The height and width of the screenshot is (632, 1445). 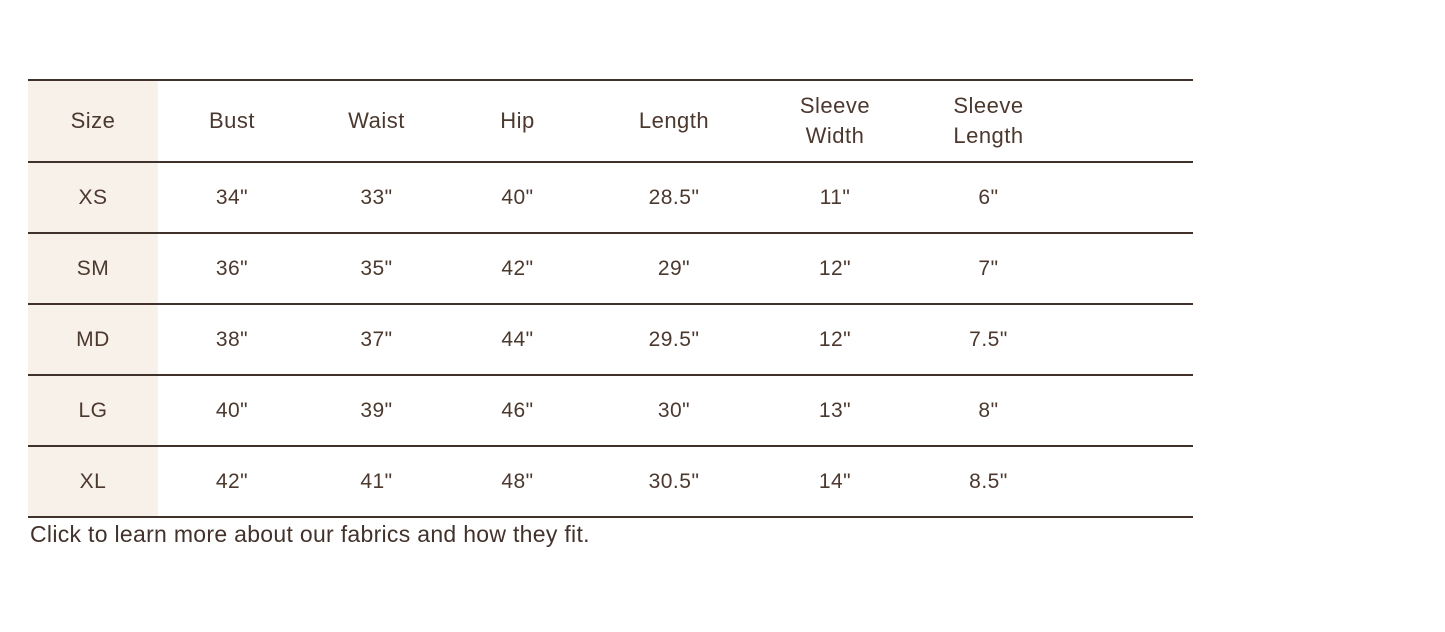 I want to click on bust-value: 36", so click(x=232, y=269).